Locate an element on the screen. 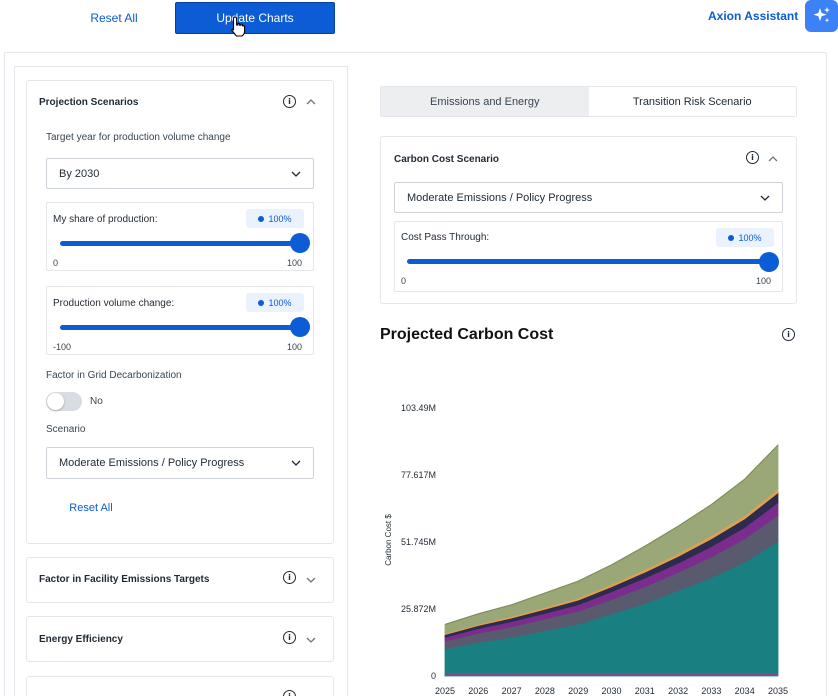  tab-emissions-and-energy: Emissions and Energy is located at coordinates (485, 101).